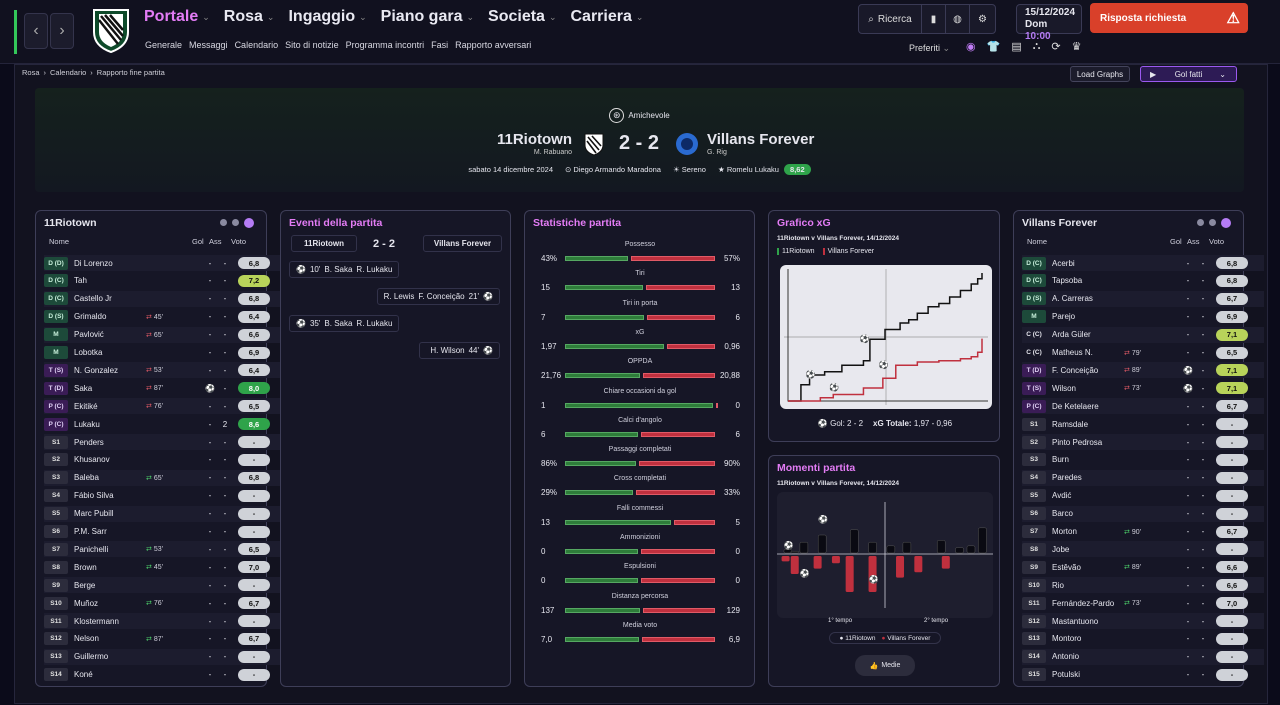  Describe the element at coordinates (1064, 531) in the screenshot. I see `player-name: Morton` at that location.